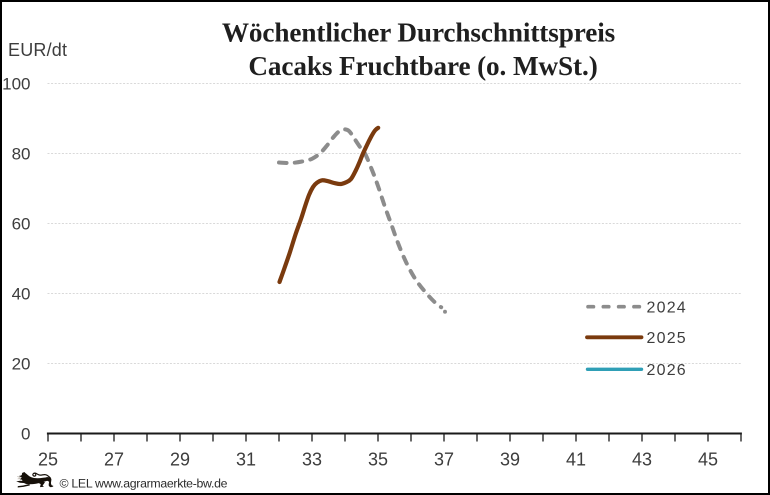  I want to click on svg-text: 20, so click(21, 364).